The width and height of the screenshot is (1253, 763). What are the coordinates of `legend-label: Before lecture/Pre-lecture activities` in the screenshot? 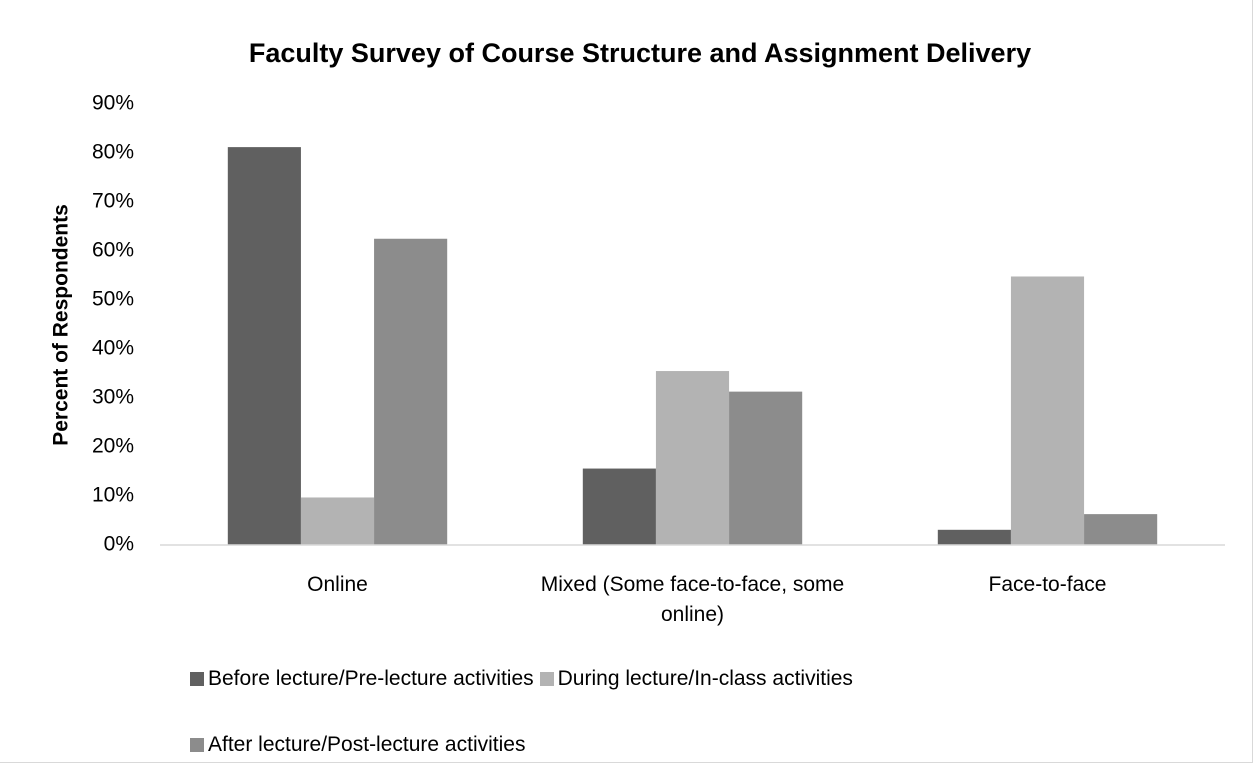 It's located at (371, 678).